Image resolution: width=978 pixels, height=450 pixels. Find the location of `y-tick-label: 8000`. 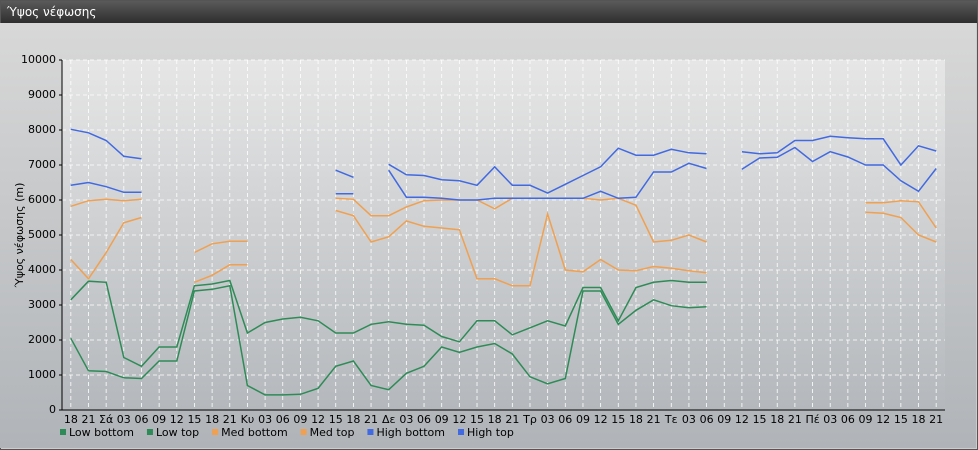

y-tick-label: 8000 is located at coordinates (42, 129).